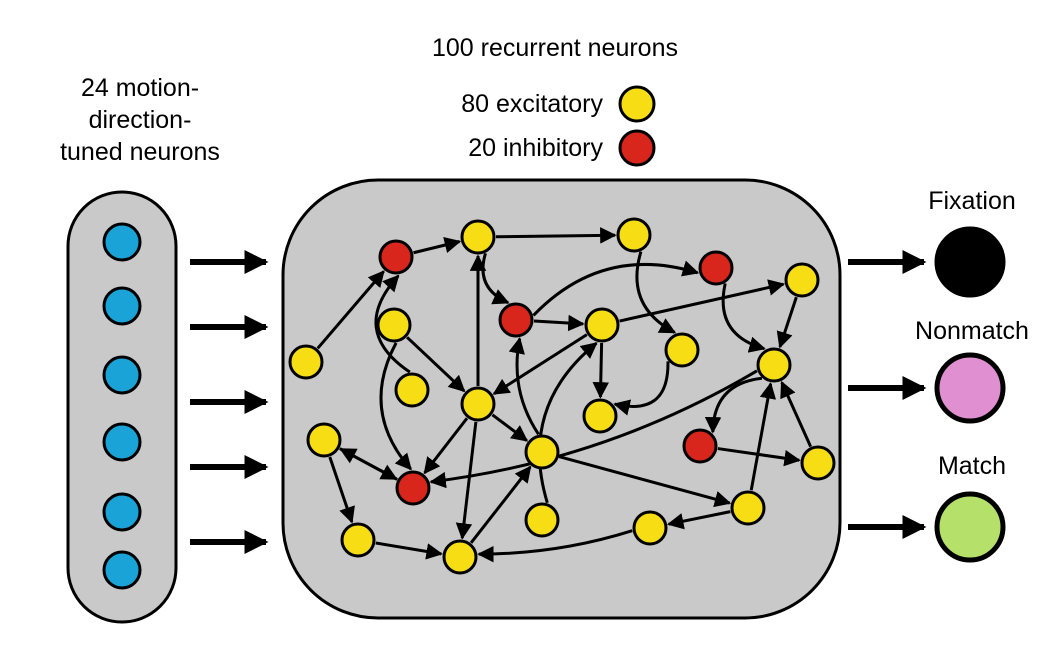 The image size is (1045, 663). I want to click on connection-e10-to-e13, so click(510, 427).